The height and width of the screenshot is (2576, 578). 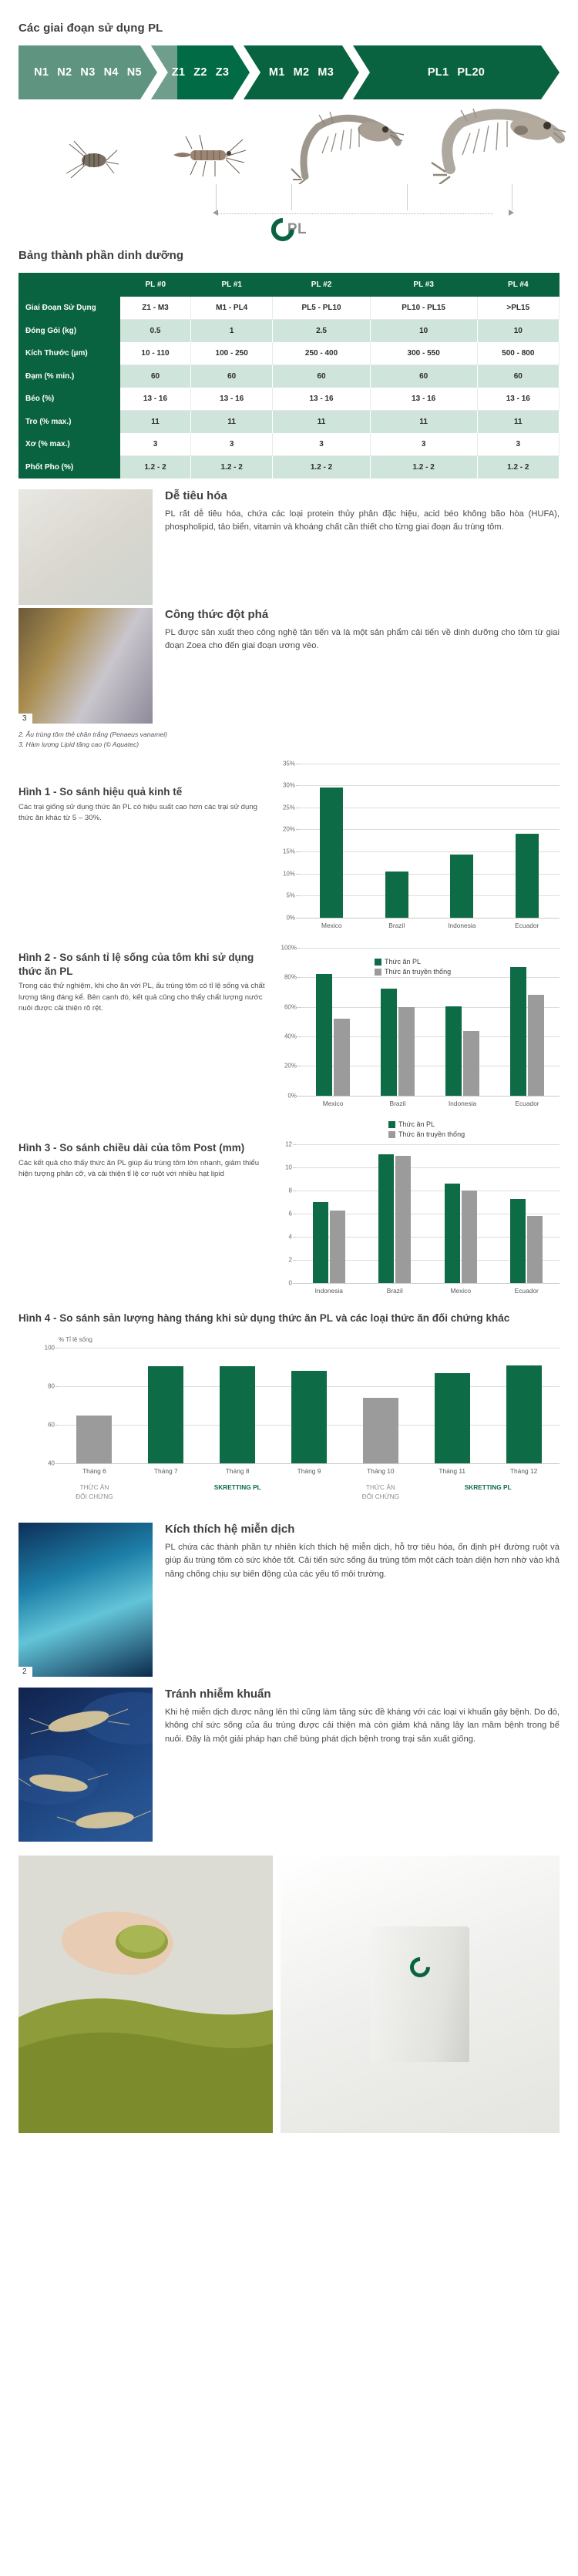 I want to click on column-header: PL #2, so click(x=321, y=285).